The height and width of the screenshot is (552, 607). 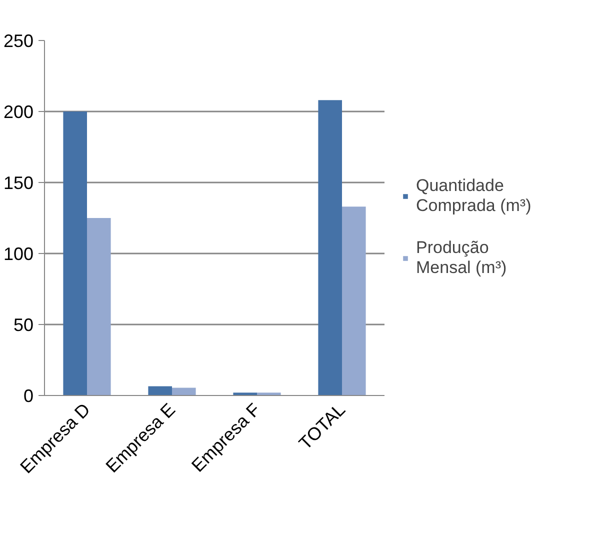 I want to click on y-tick-label: 0, so click(x=28, y=396).